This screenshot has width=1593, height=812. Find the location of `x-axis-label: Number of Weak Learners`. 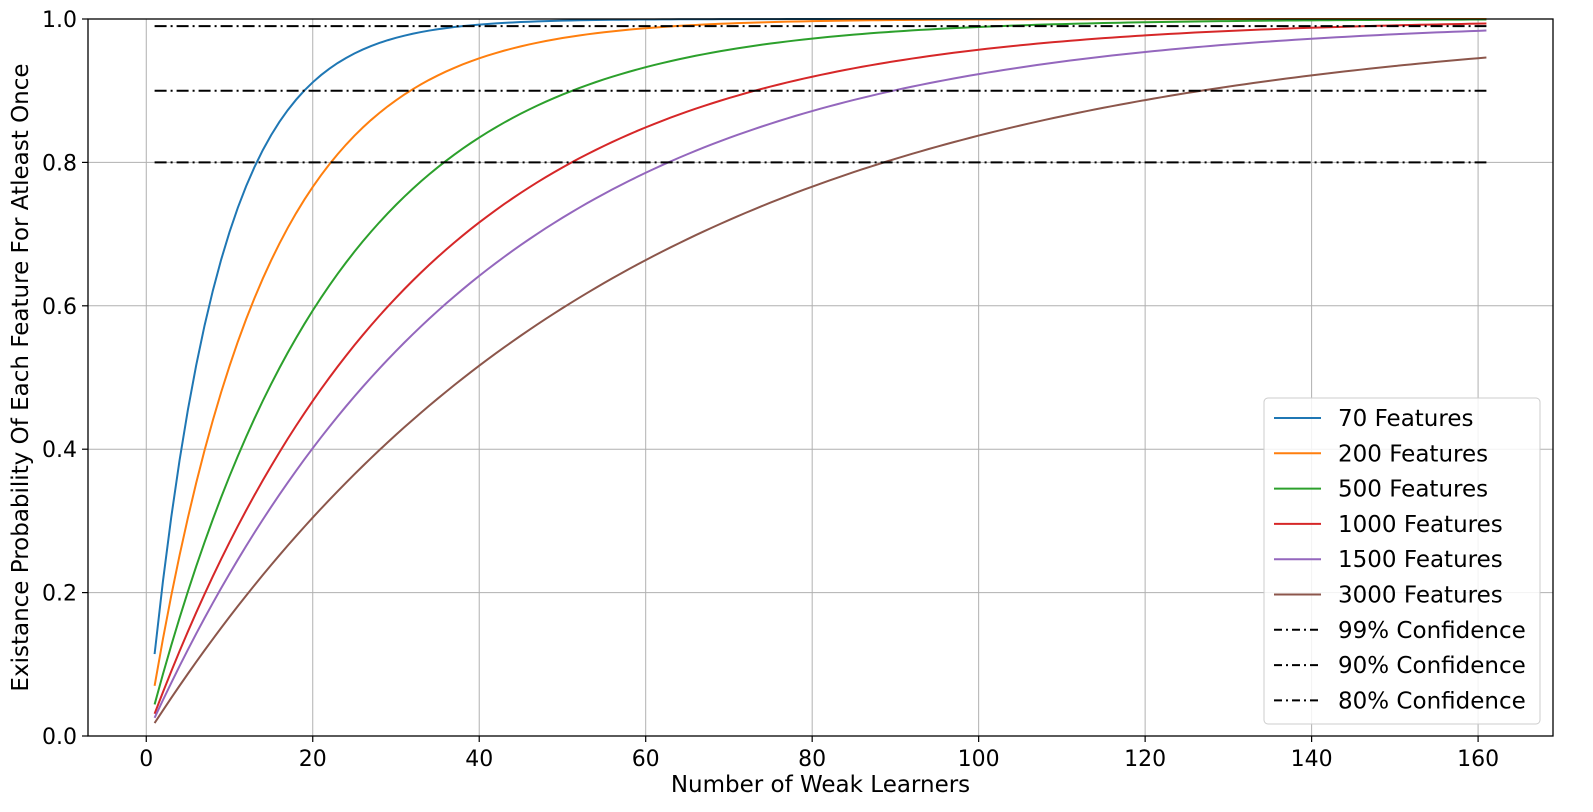

x-axis-label: Number of Weak Learners is located at coordinates (820, 785).